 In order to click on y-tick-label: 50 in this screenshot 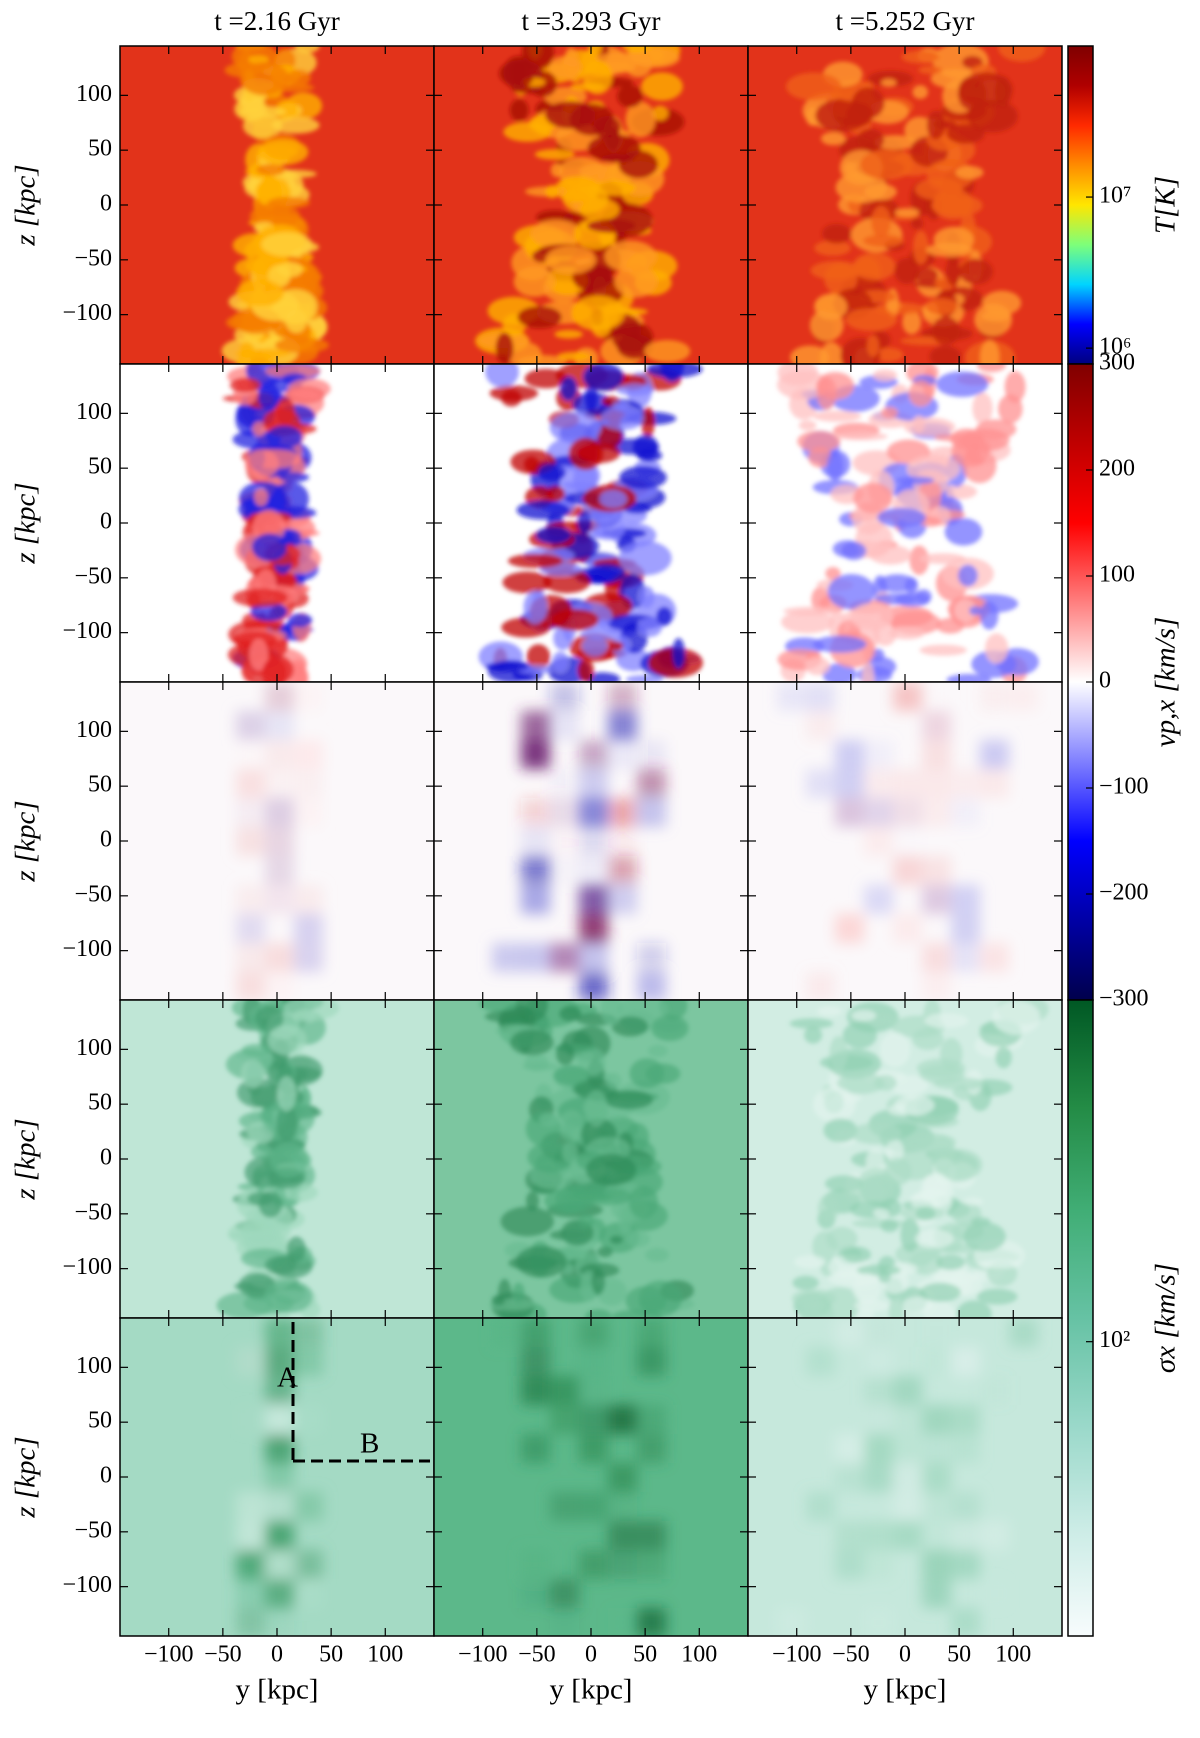, I will do `click(100, 1421)`.